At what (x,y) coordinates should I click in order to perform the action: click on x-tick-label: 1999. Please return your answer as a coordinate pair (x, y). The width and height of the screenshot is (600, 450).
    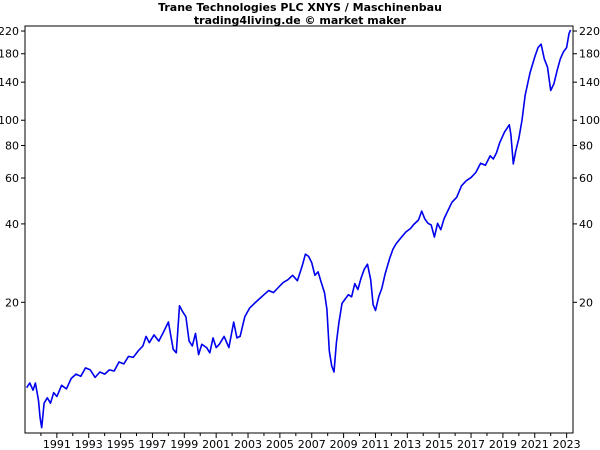
    Looking at the image, I should click on (184, 444).